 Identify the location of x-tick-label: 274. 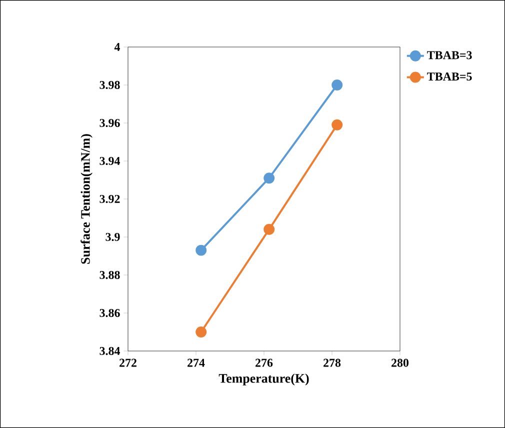
(196, 362).